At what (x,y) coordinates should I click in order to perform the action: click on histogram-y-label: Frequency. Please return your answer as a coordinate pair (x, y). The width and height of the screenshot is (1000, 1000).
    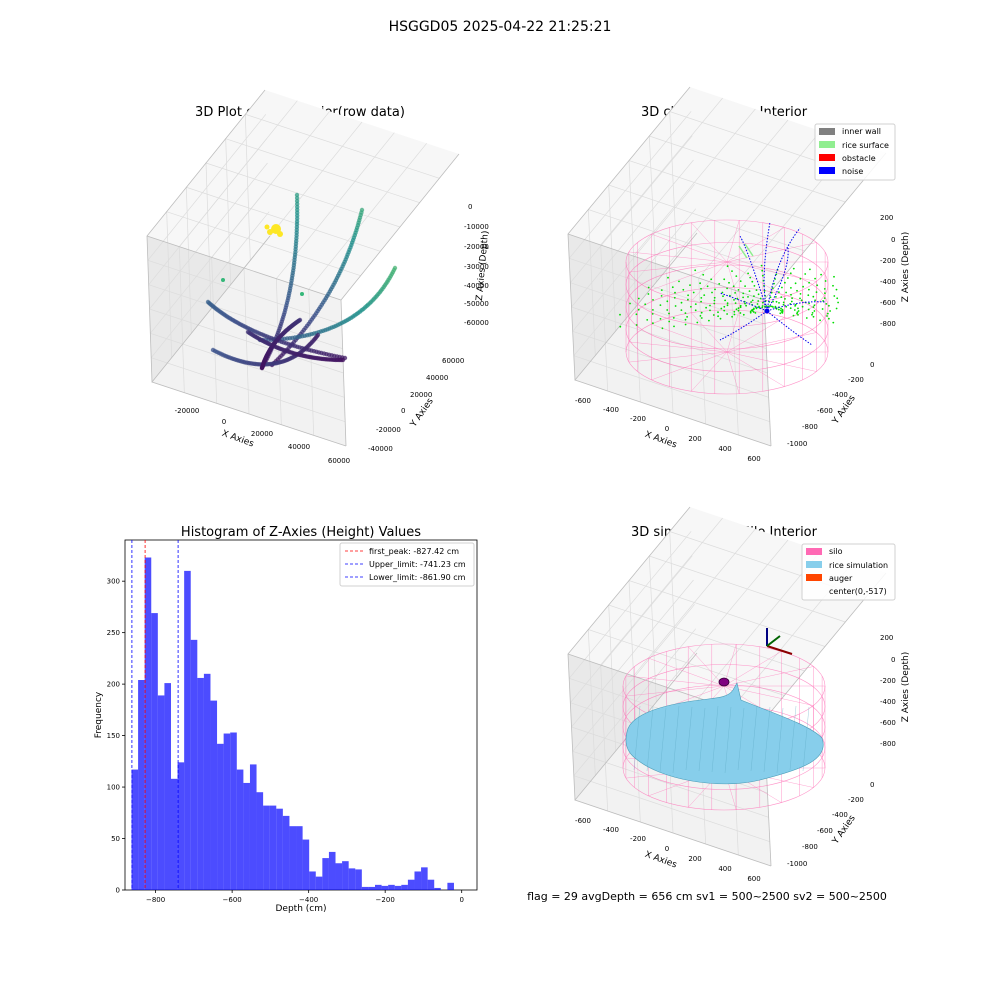
    Looking at the image, I should click on (99, 714).